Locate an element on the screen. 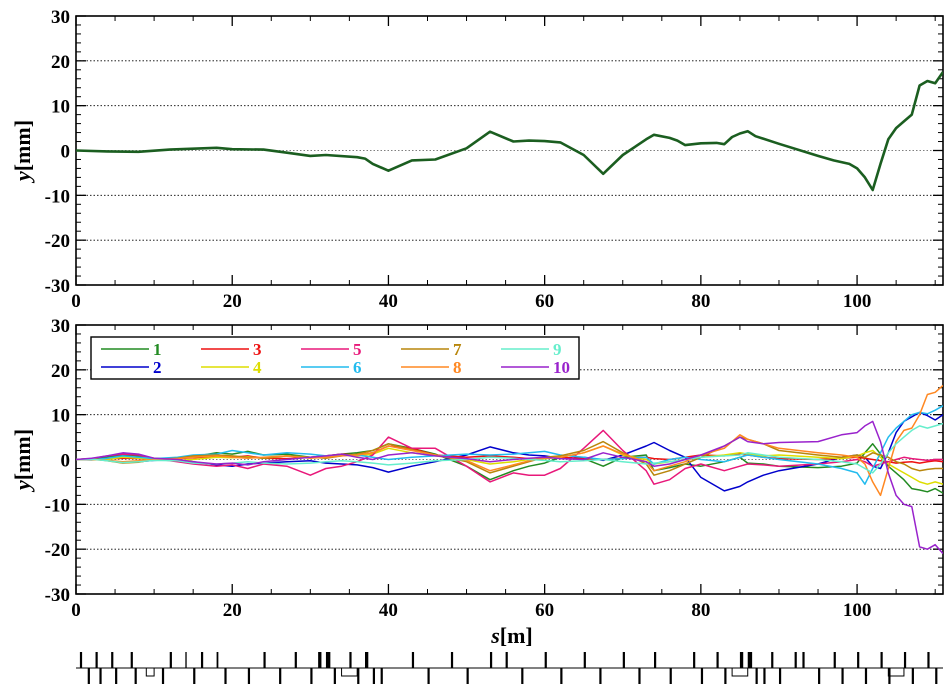  y-tick-label: 0 is located at coordinates (66, 461).